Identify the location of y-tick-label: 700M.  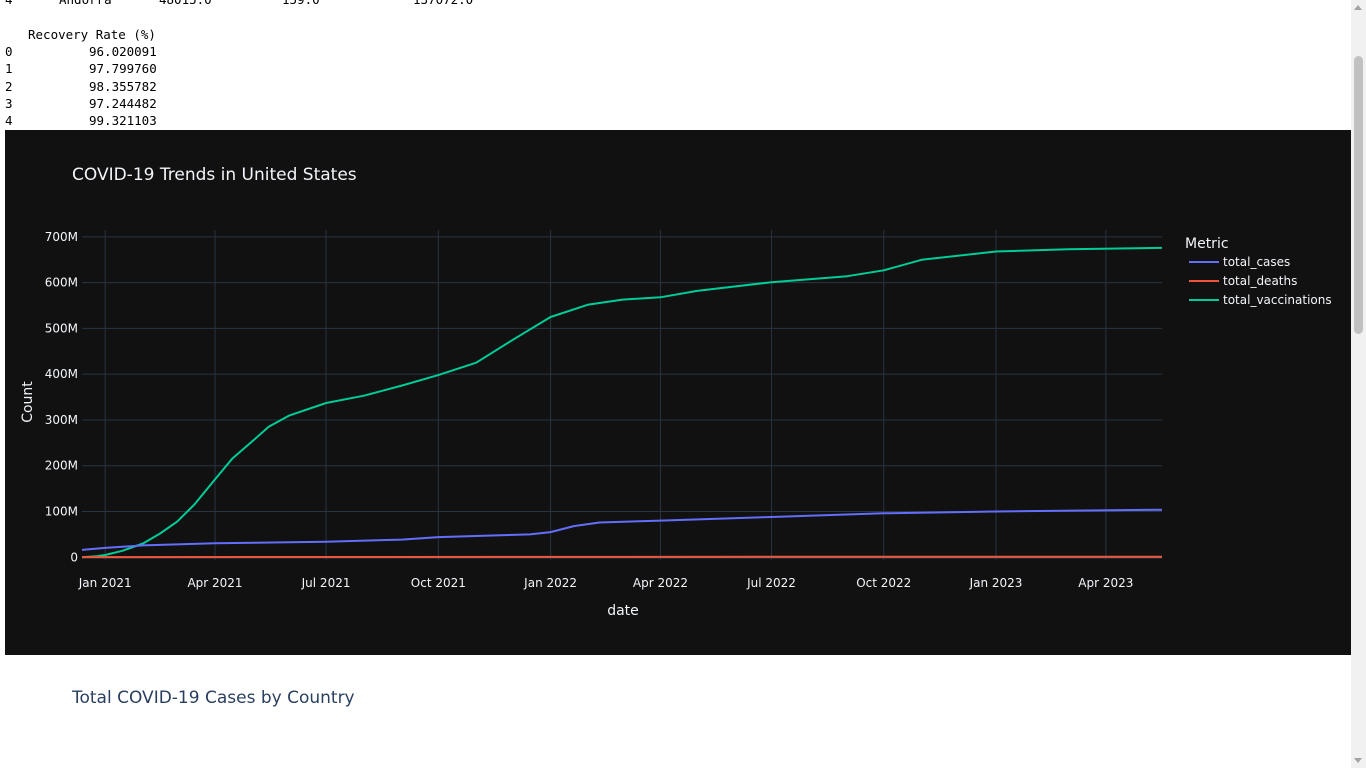
(61, 237).